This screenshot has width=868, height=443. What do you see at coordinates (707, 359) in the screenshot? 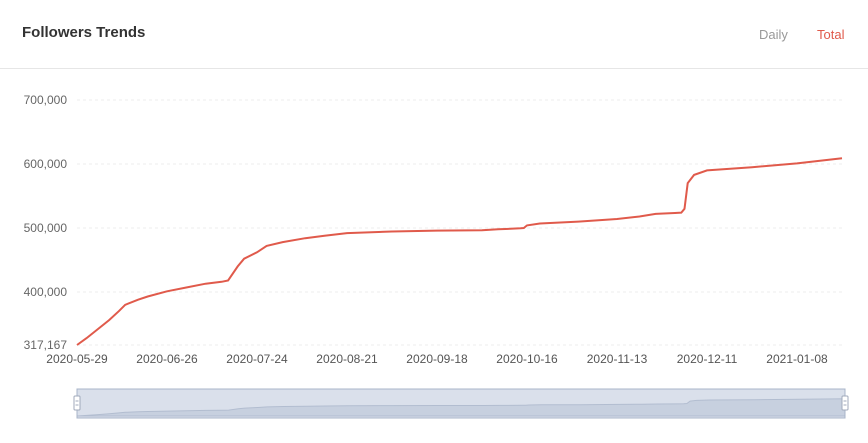
I see `x-tick-label: 2020-12-11` at bounding box center [707, 359].